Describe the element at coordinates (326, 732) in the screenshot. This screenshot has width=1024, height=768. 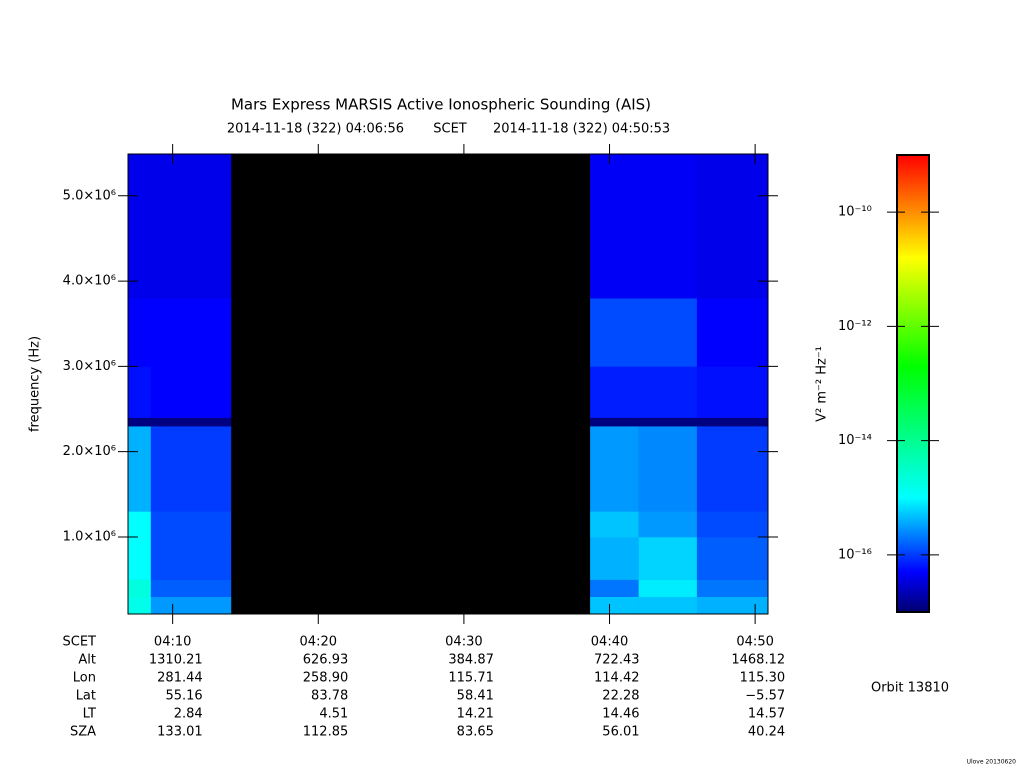
I see `ephemeris-value: 112.85` at that location.